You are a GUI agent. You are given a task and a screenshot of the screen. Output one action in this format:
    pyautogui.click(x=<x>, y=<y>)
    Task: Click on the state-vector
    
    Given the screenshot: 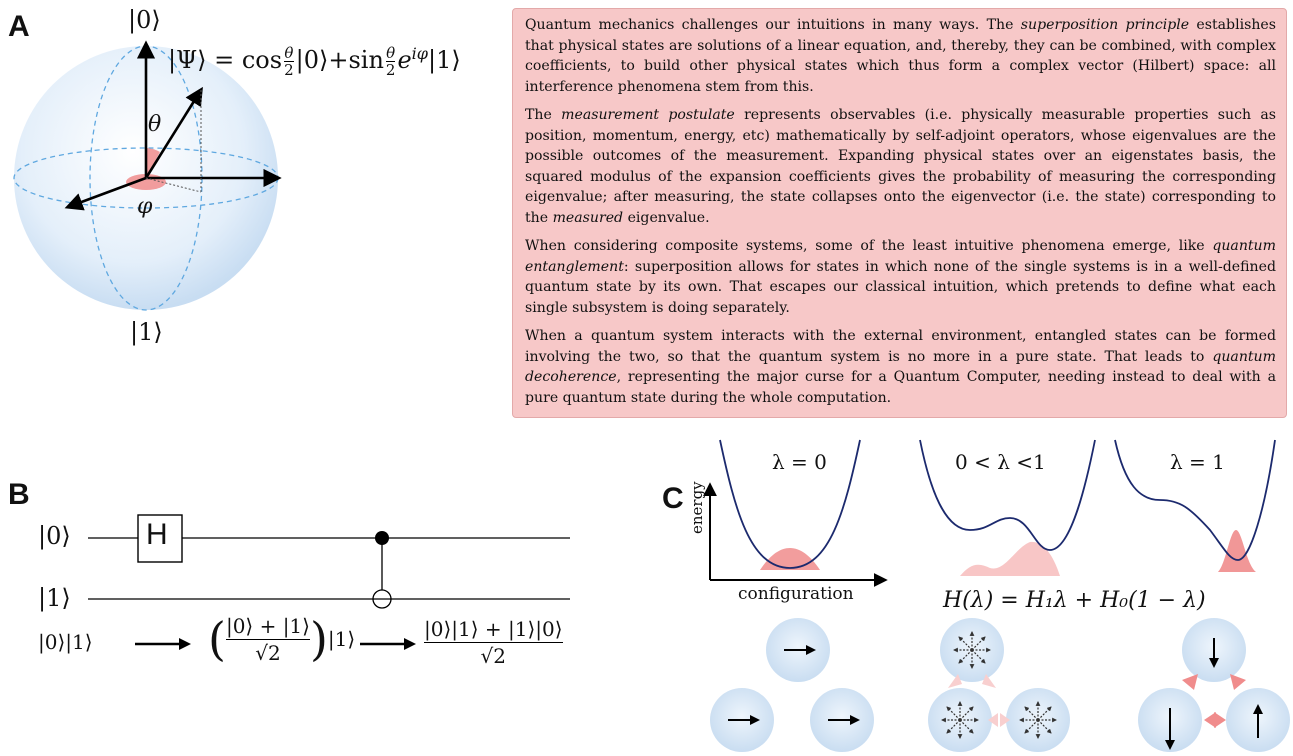 What is the action you would take?
    pyautogui.click(x=173, y=132)
    